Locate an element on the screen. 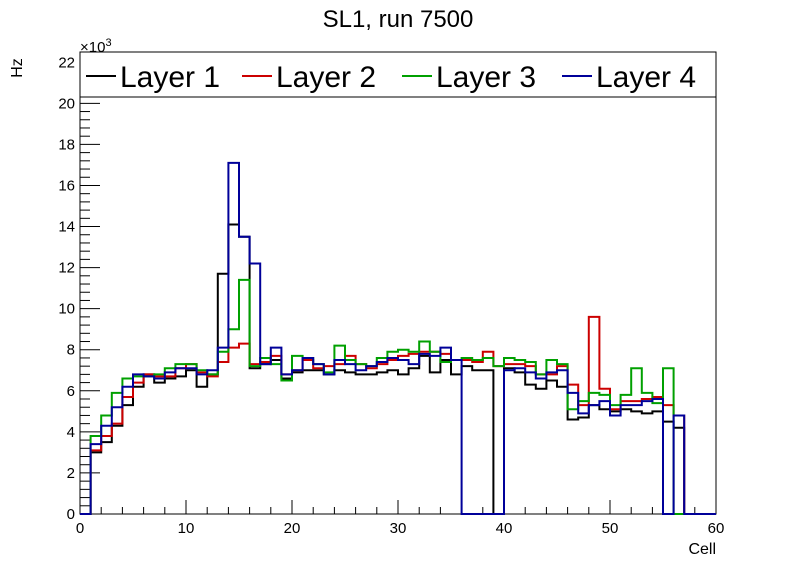 Image resolution: width=796 pixels, height=572 pixels. x-tick-label: 30 is located at coordinates (398, 528).